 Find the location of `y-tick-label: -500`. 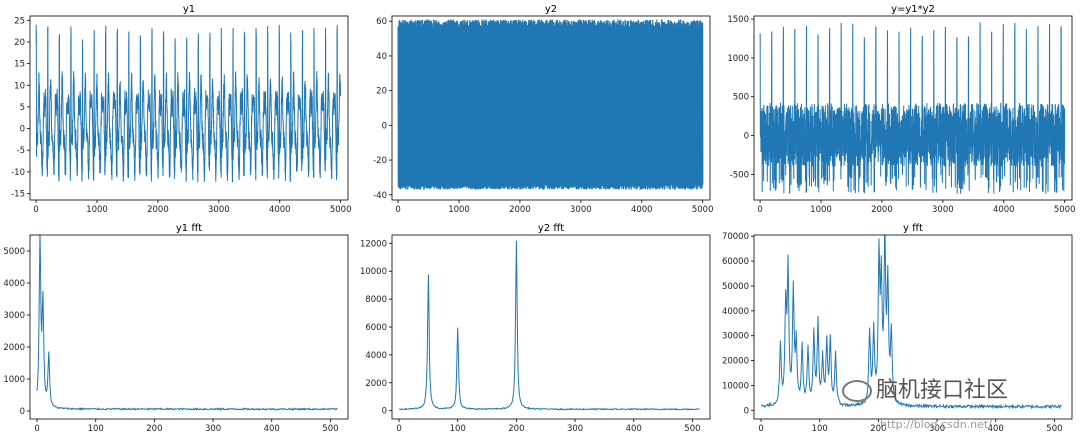

y-tick-label: -500 is located at coordinates (739, 175).